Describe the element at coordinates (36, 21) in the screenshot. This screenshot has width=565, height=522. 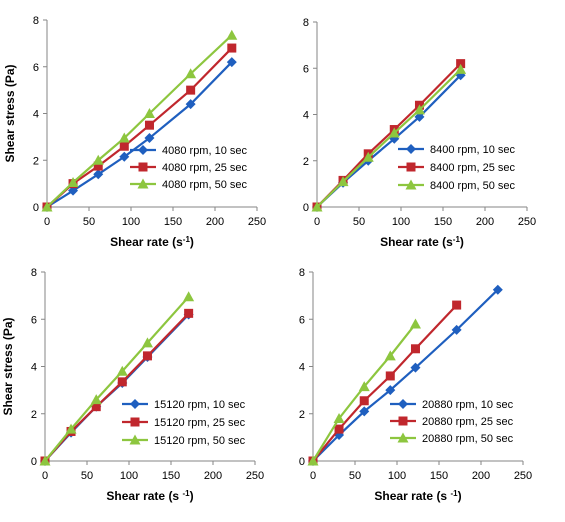
I see `panel-0-y-tick-label: 8` at that location.